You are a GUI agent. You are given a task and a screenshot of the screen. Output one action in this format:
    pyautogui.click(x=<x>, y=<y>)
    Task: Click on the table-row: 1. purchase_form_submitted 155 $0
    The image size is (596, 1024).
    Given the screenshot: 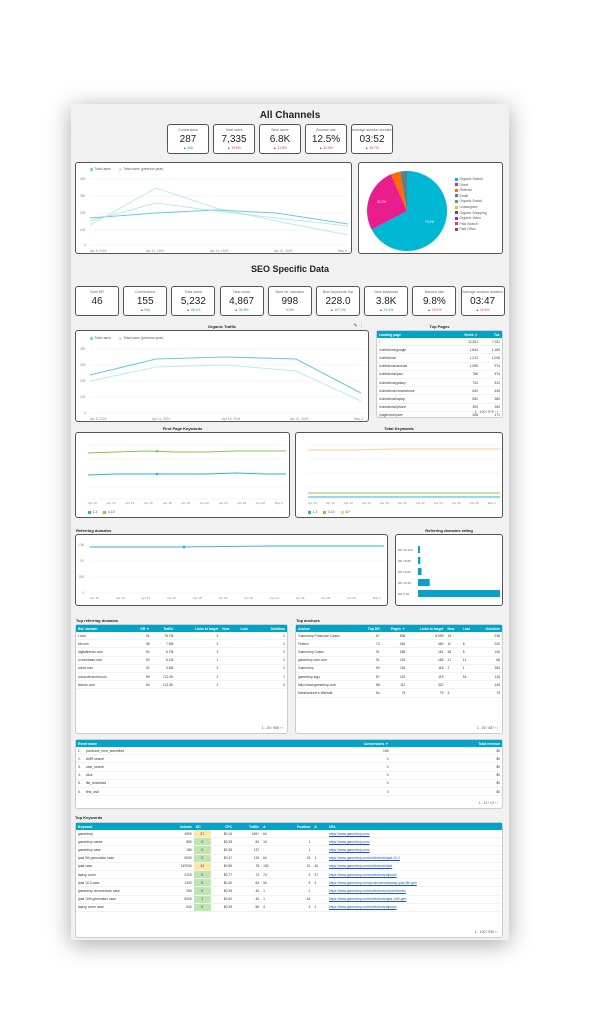 What is the action you would take?
    pyautogui.click(x=289, y=751)
    